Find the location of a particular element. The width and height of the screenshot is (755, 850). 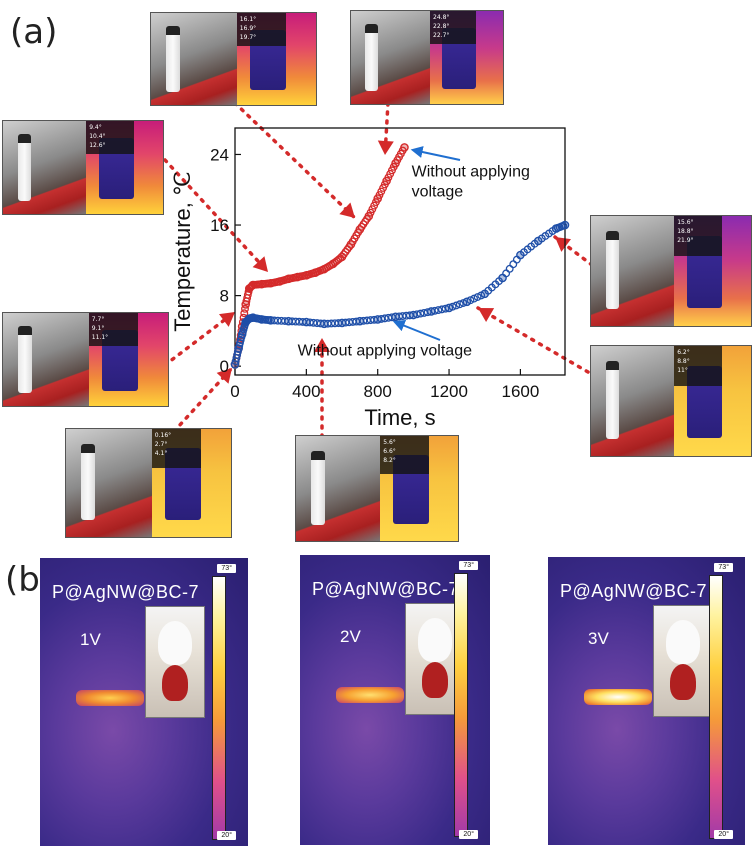

thumbnail-2: 24.8° 22.8° 22.7° is located at coordinates (427, 57).